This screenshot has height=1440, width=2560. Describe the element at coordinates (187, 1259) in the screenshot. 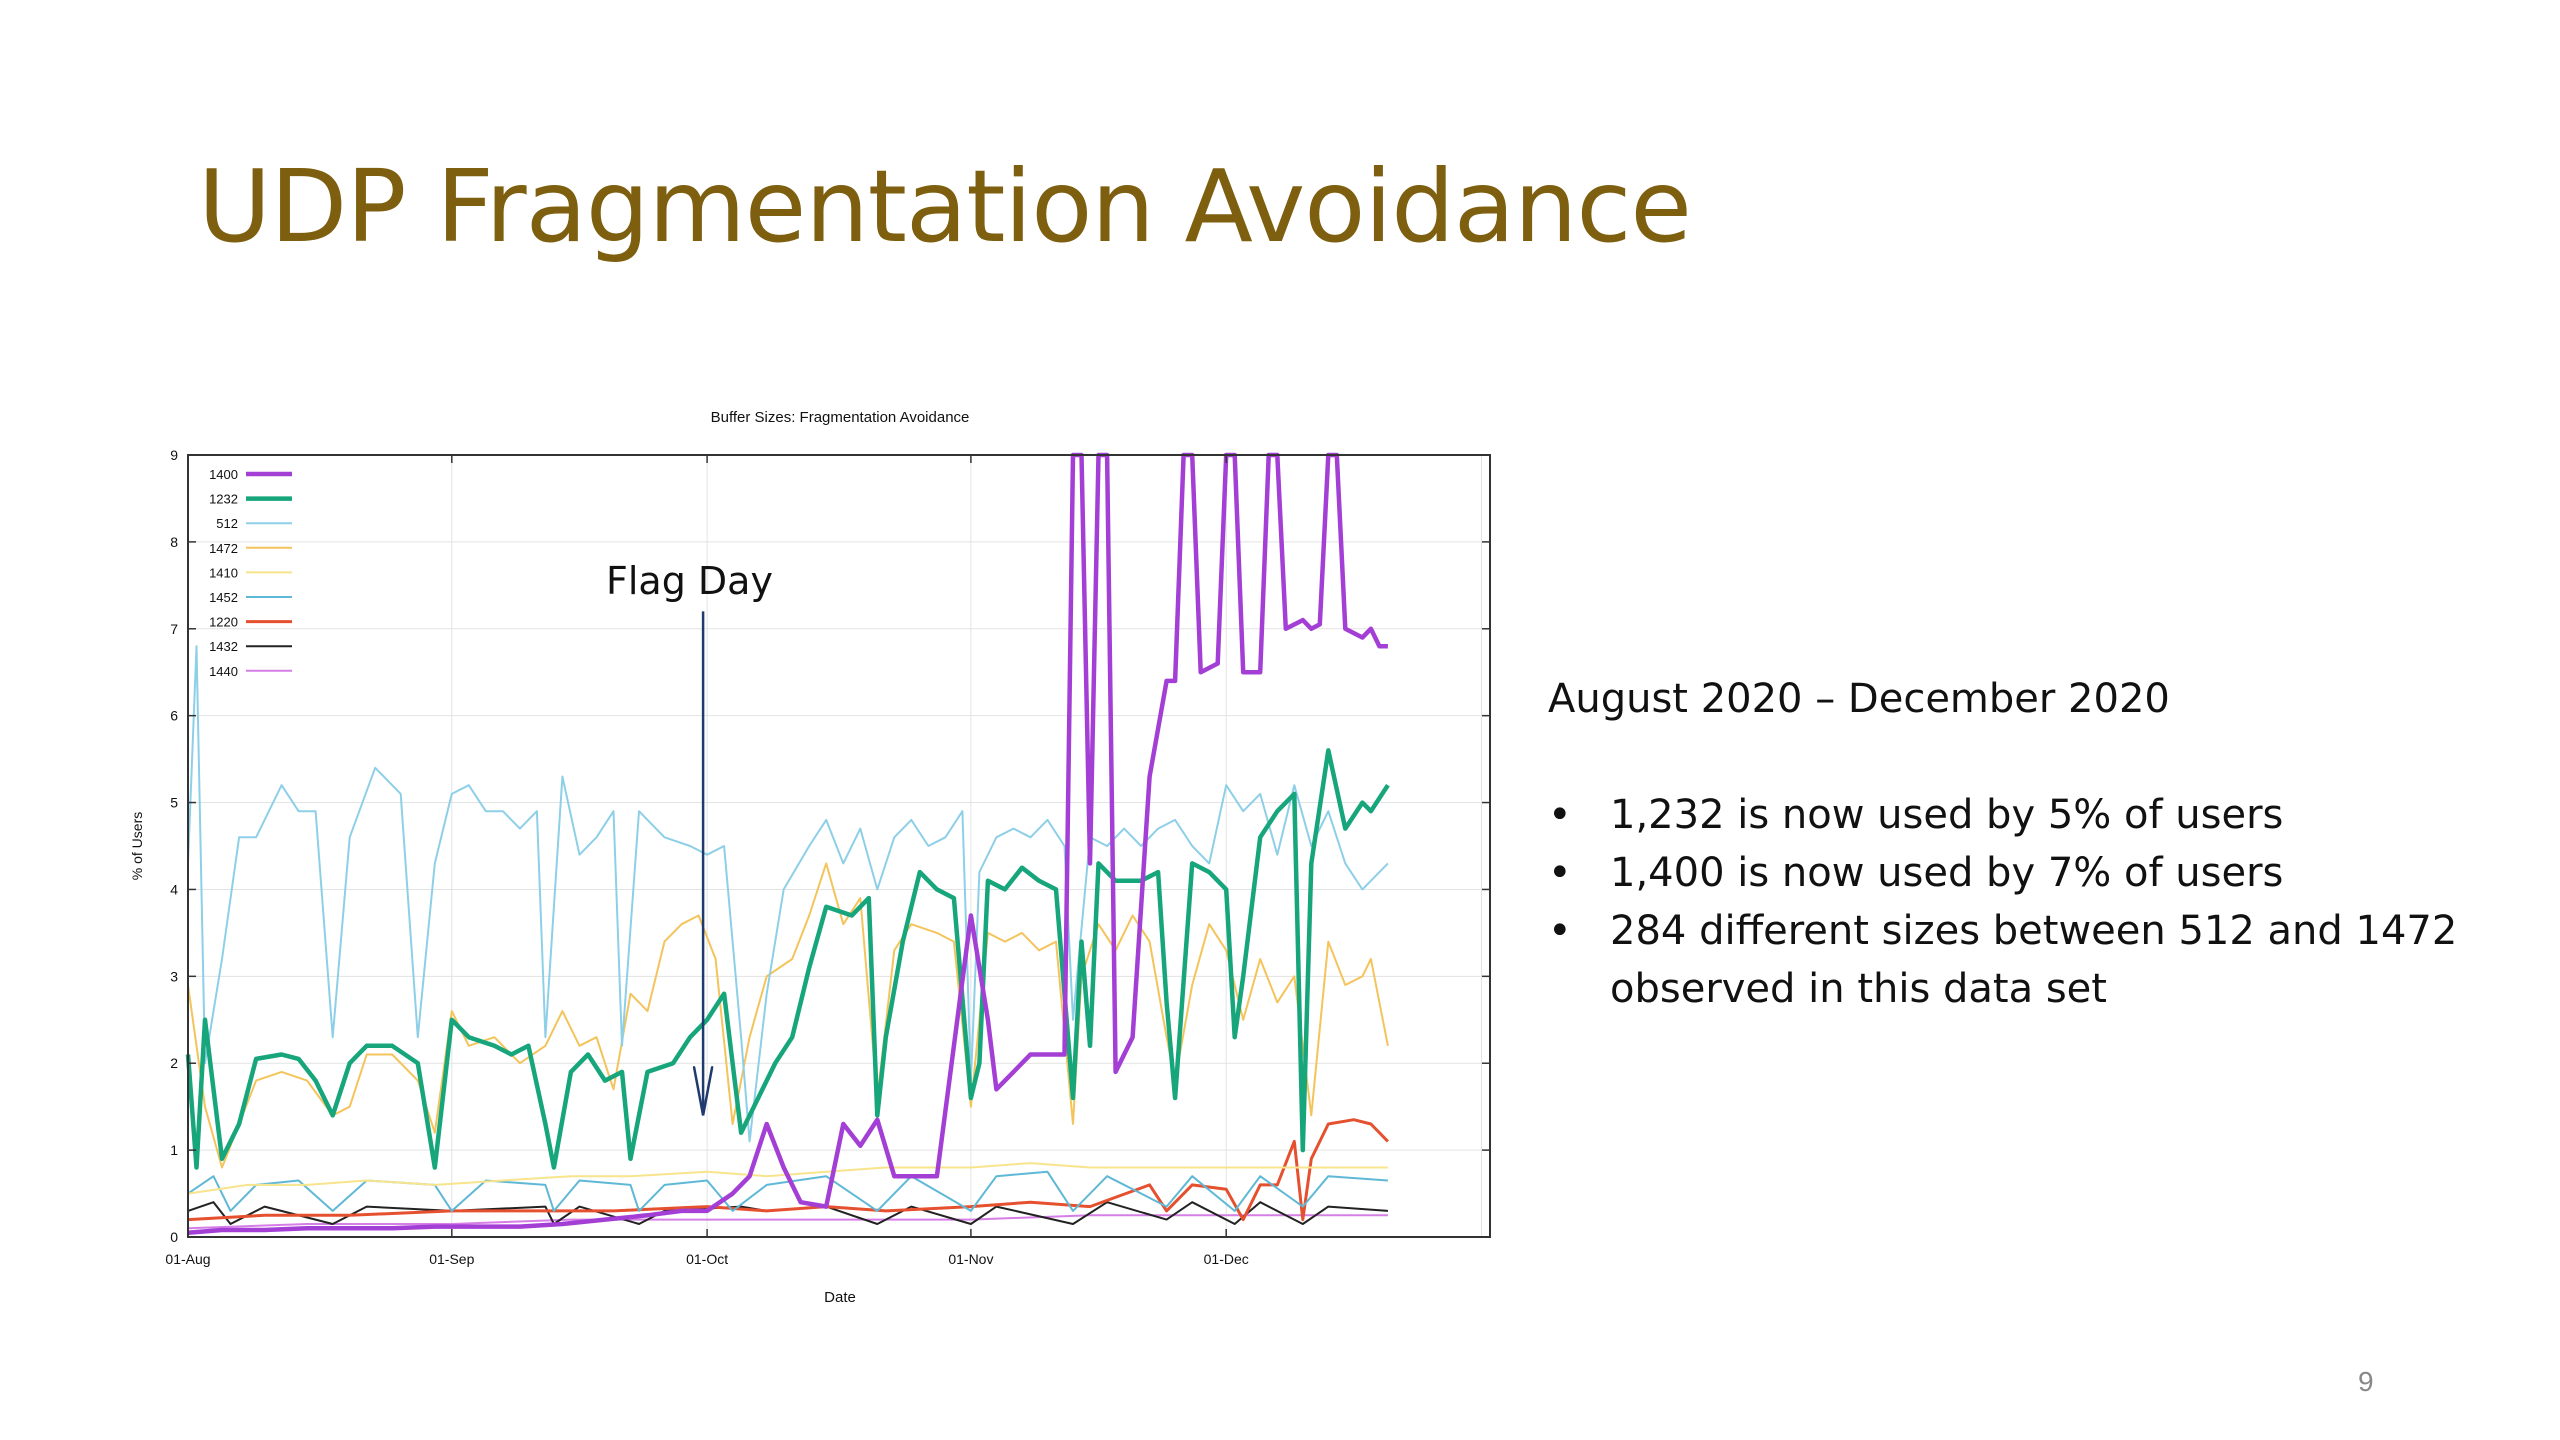

I see `x-tick-label: 01-Aug` at that location.